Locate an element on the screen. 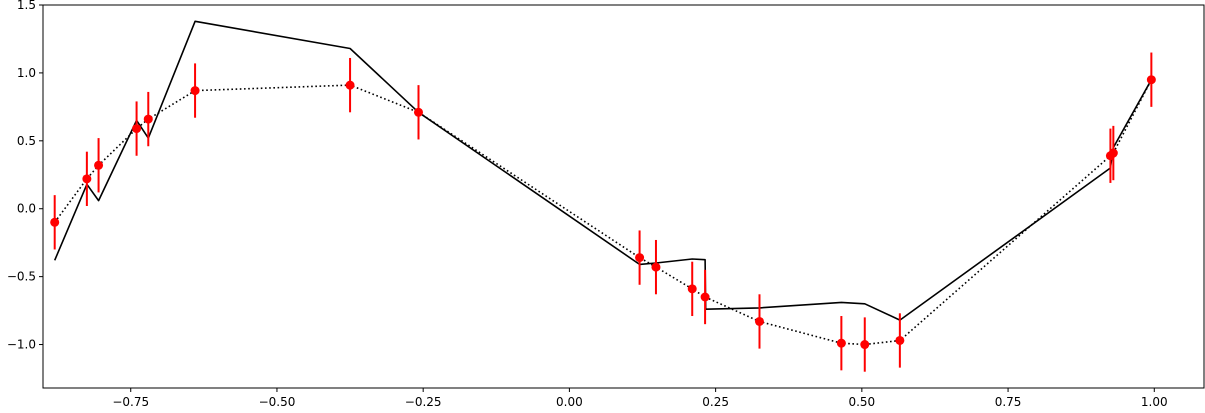  x-tick-label: 1.00 is located at coordinates (1154, 402).